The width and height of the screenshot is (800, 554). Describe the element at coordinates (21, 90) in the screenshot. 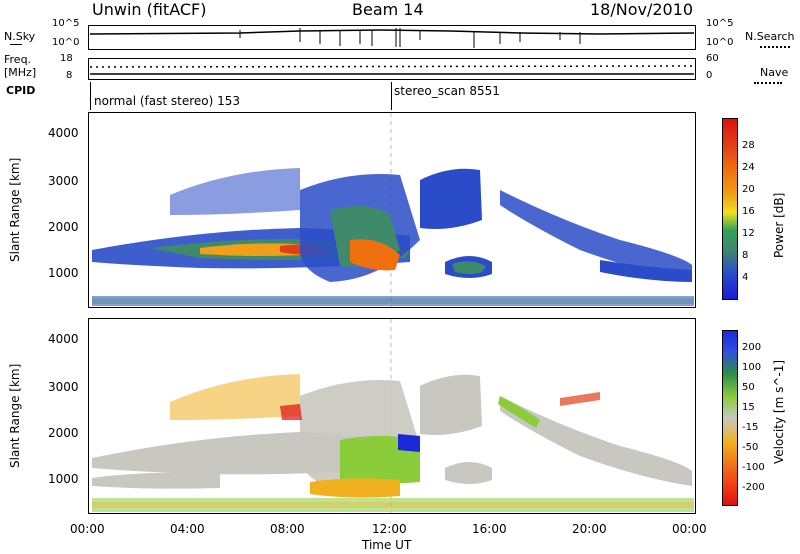

I see `cpid-label: CPID` at that location.